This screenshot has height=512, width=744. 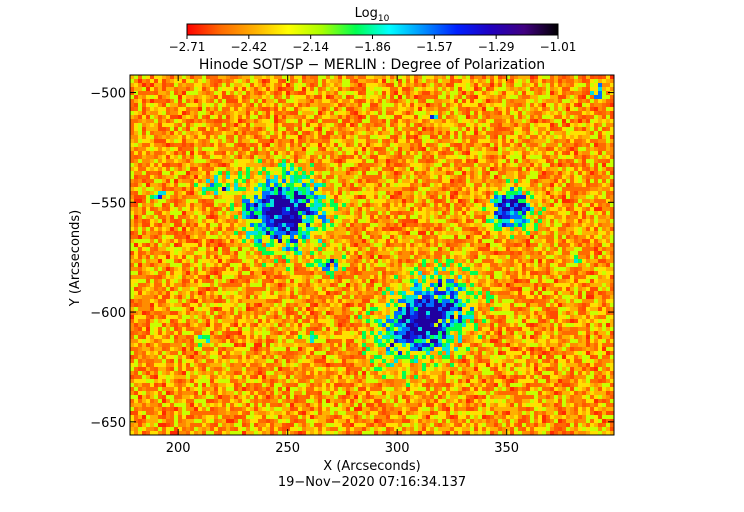 I want to click on colorbar-tick-label: −2.14, so click(x=310, y=47).